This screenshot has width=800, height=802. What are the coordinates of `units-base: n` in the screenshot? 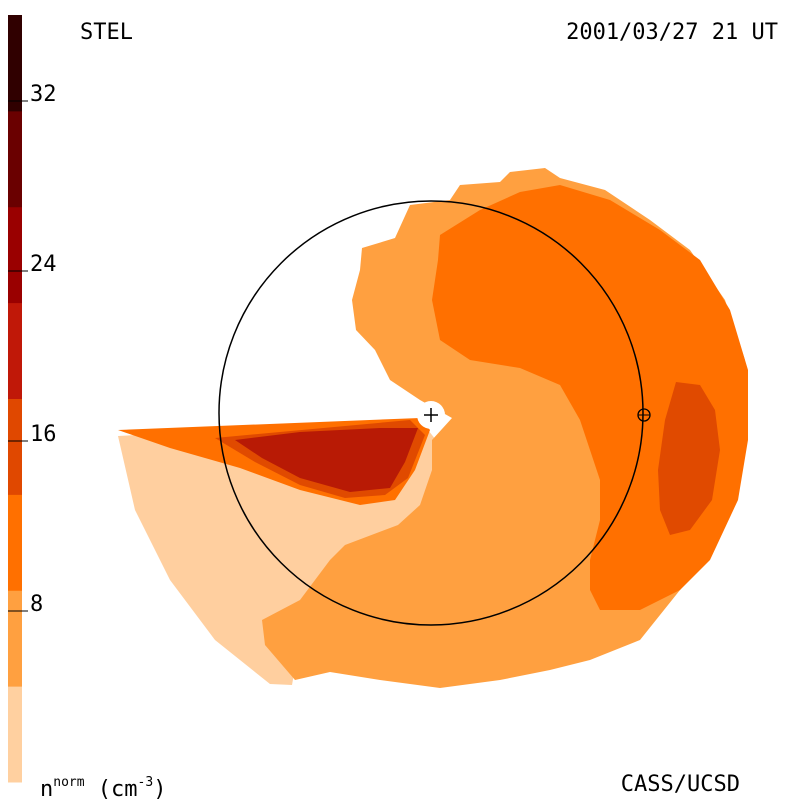 It's located at (47, 789).